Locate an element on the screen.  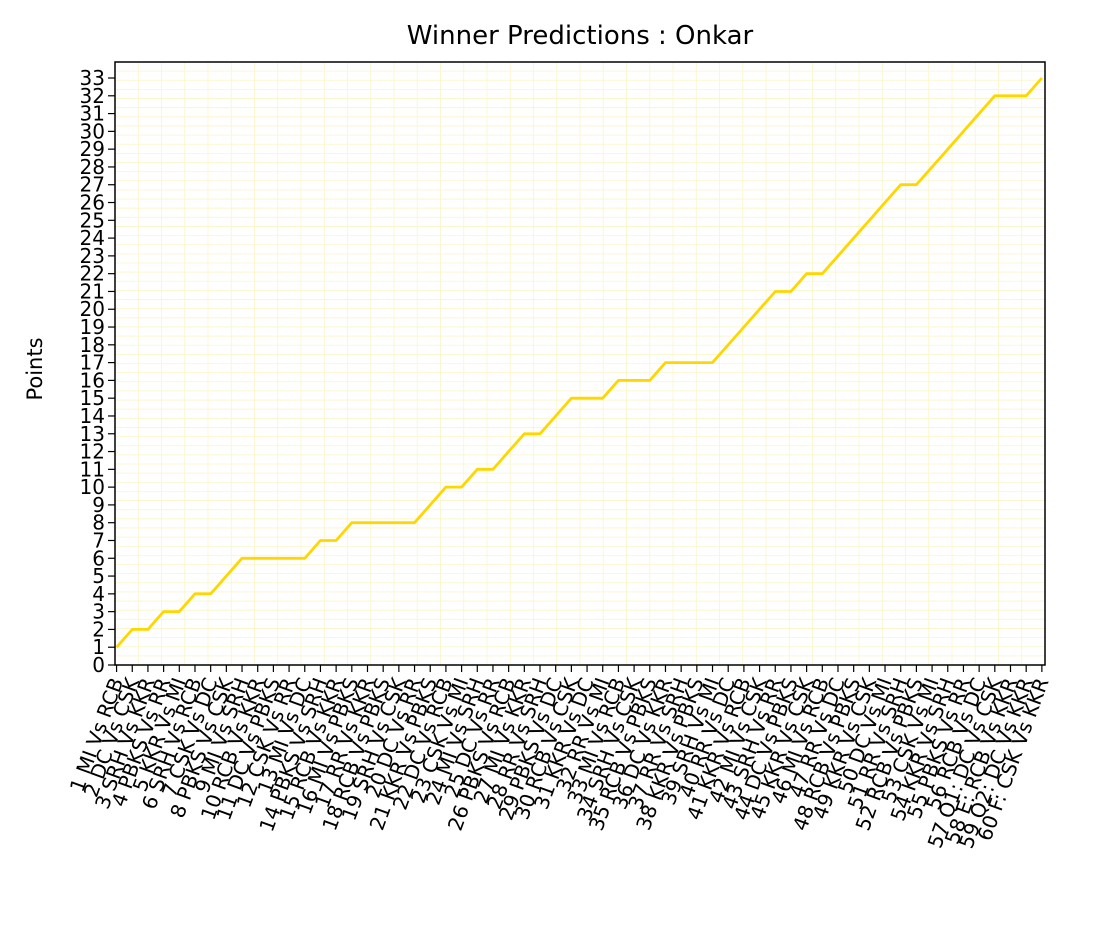
y-tick-label: 6 is located at coordinates (98, 558).